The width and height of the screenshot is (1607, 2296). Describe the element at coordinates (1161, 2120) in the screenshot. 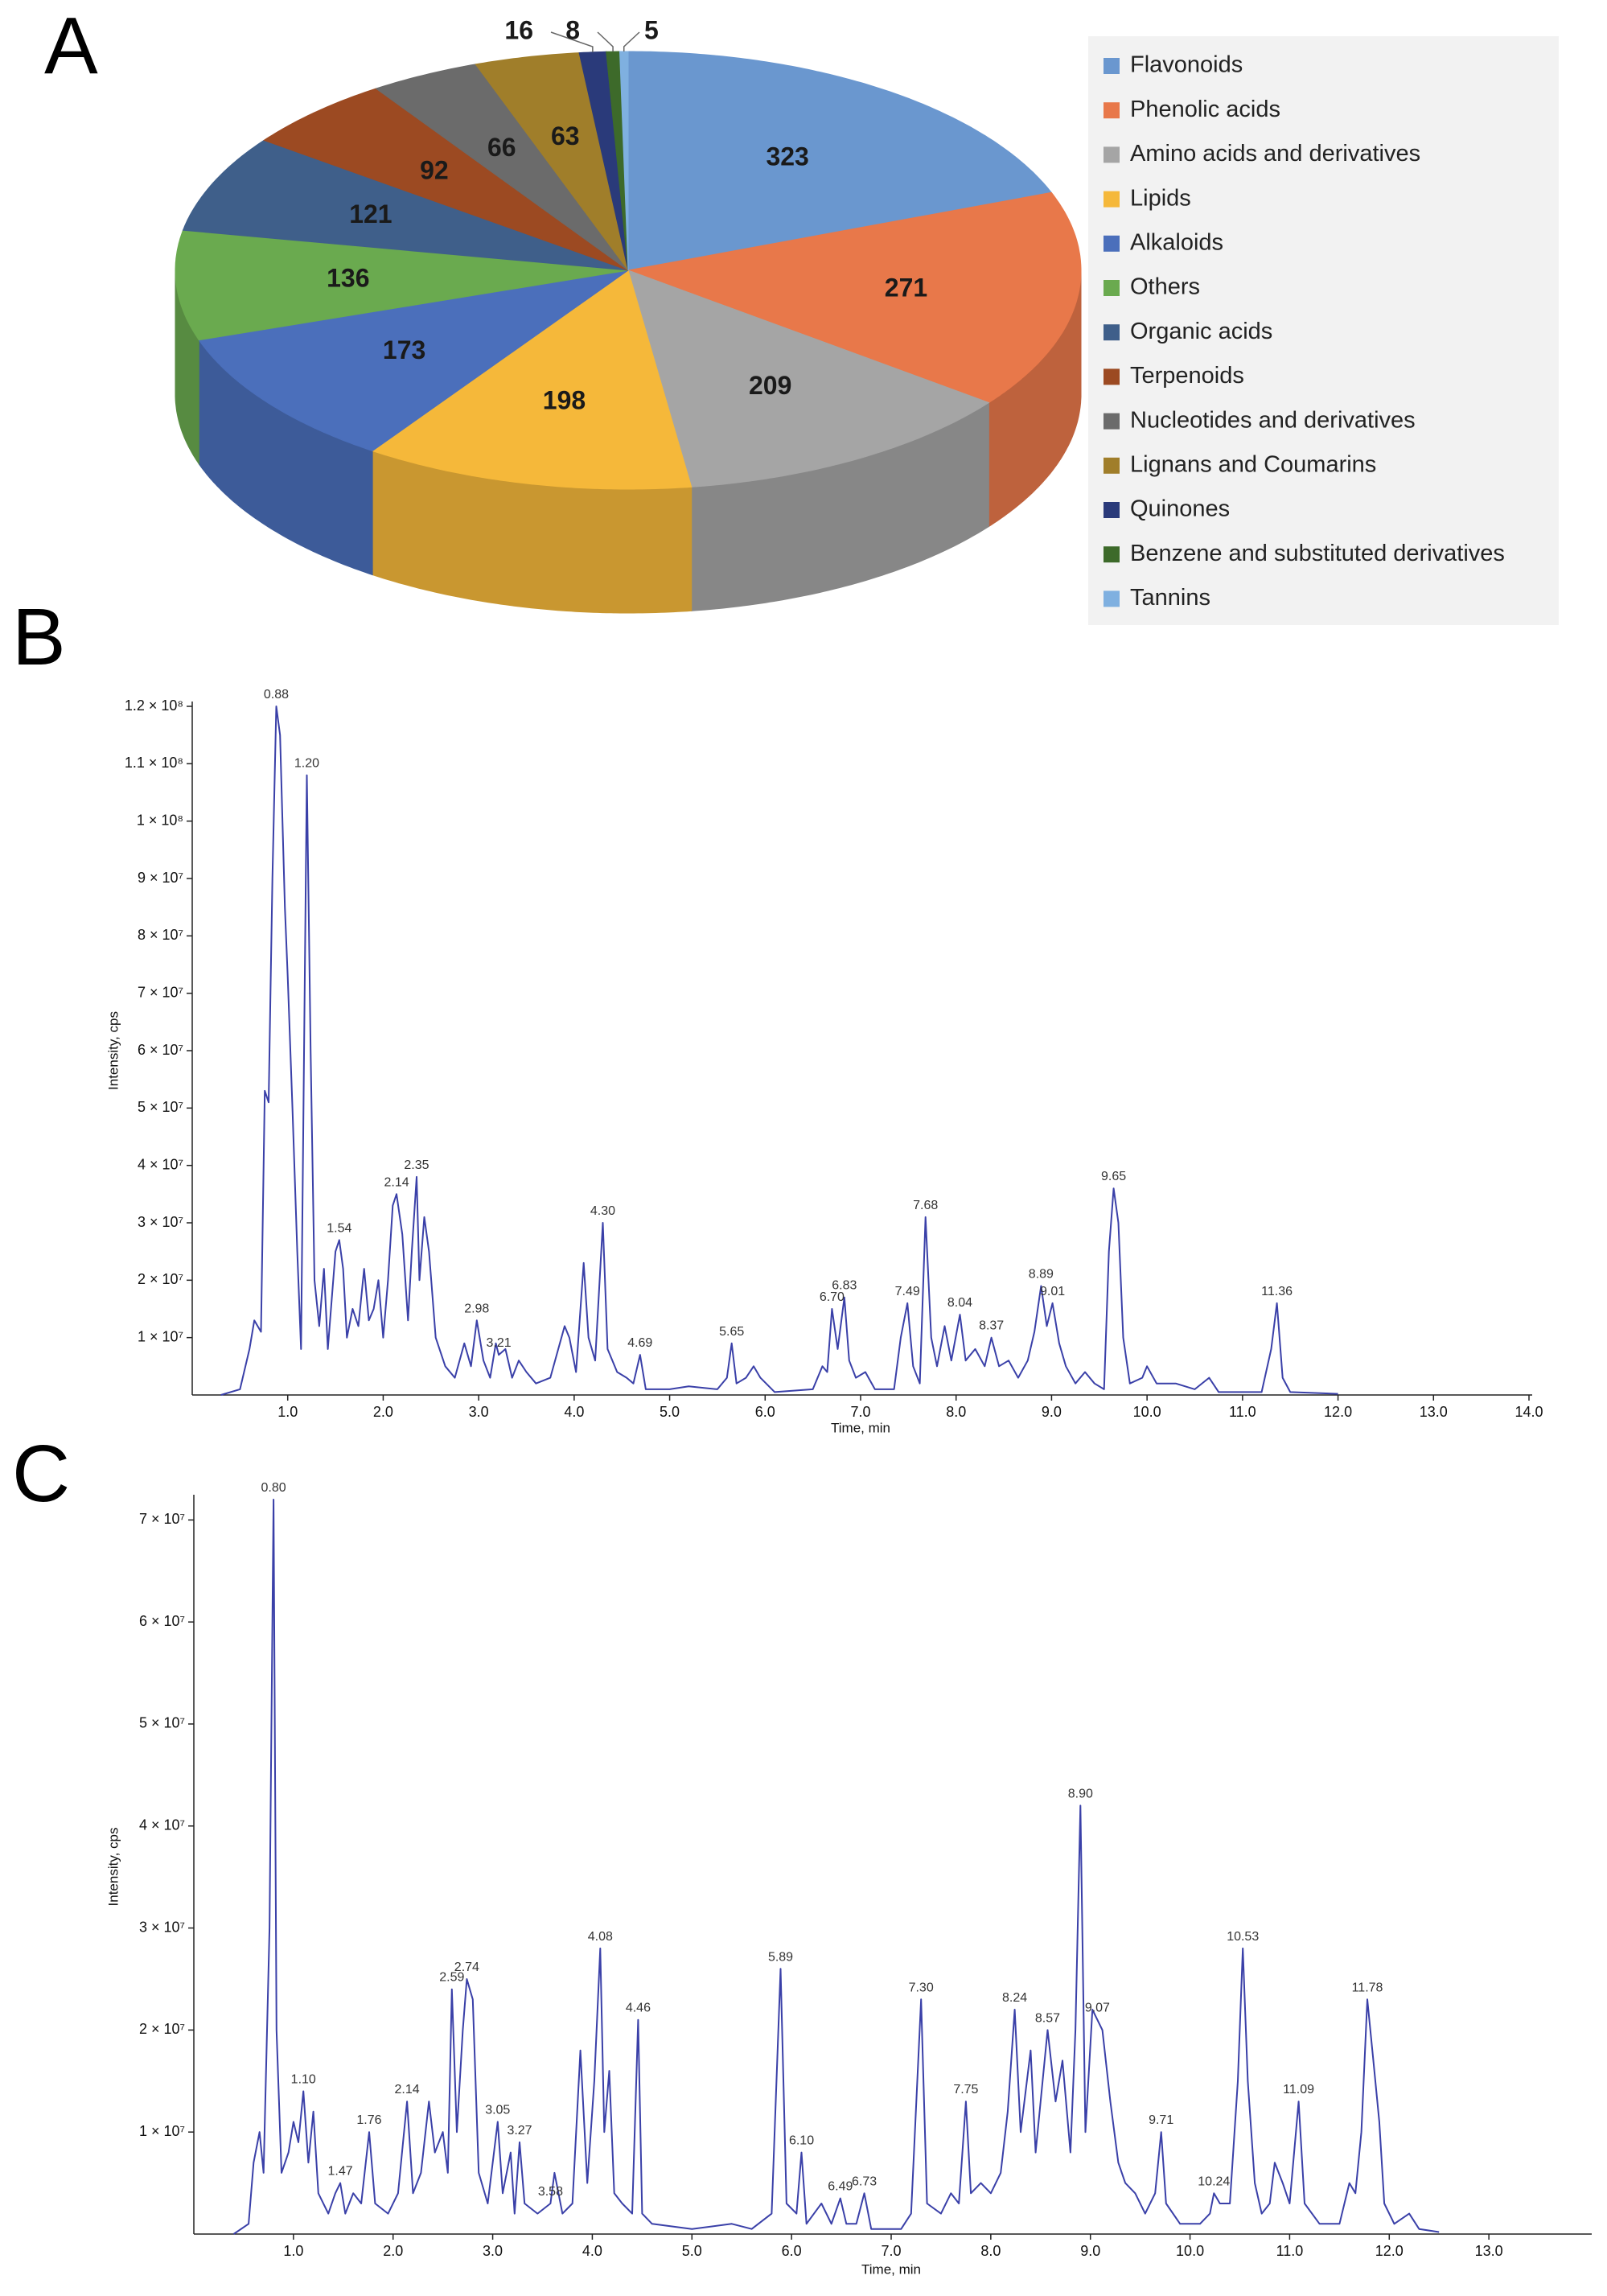

I see `peak-label: 9.71` at that location.